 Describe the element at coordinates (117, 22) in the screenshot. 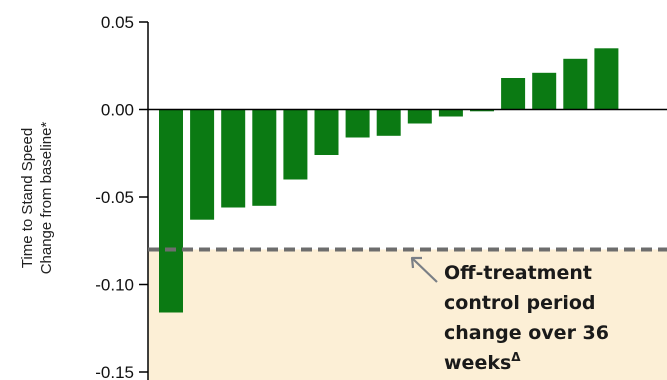

I see `y-tick-label-1: 0.05` at that location.